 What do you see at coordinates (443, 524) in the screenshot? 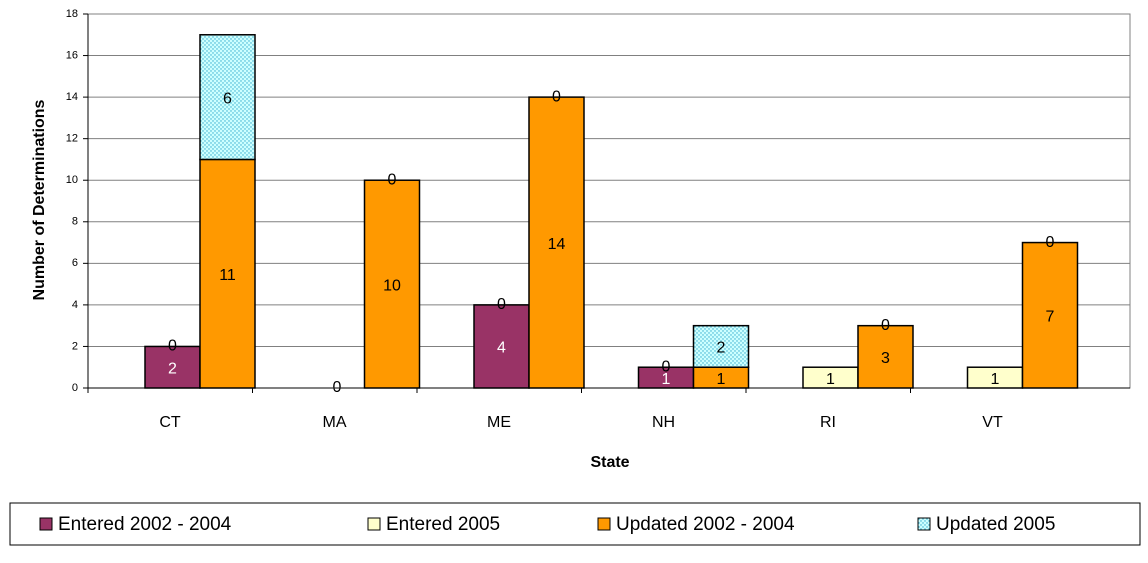
I see `legend-label: Entered 2005` at bounding box center [443, 524].